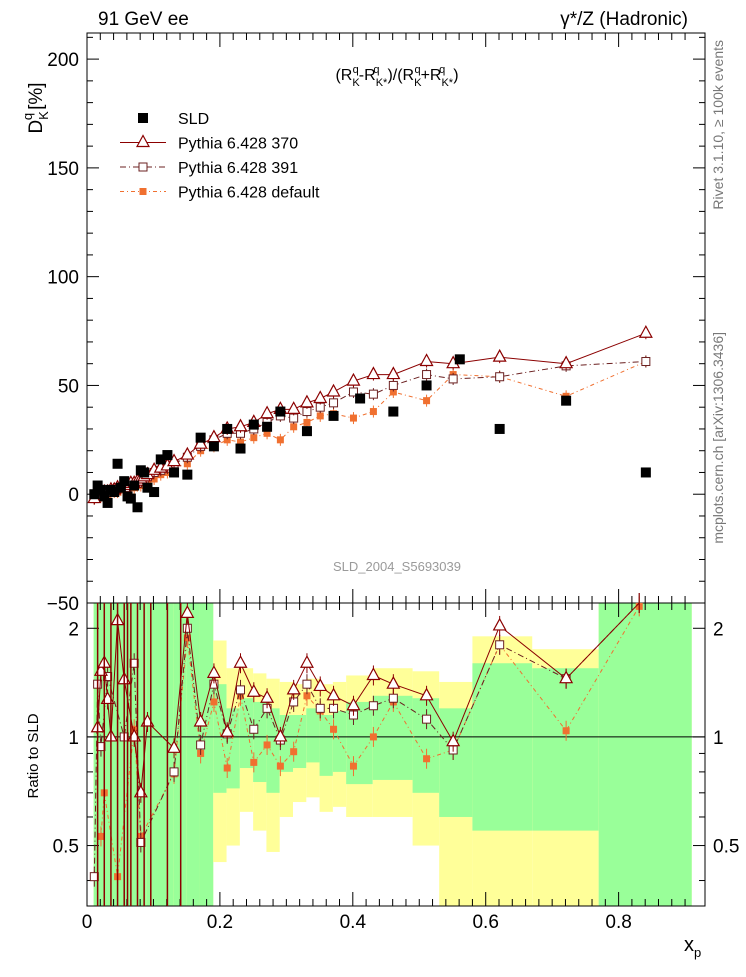 The image size is (746, 977). Describe the element at coordinates (68, 386) in the screenshot. I see `y-tick-label-main: 50` at that location.